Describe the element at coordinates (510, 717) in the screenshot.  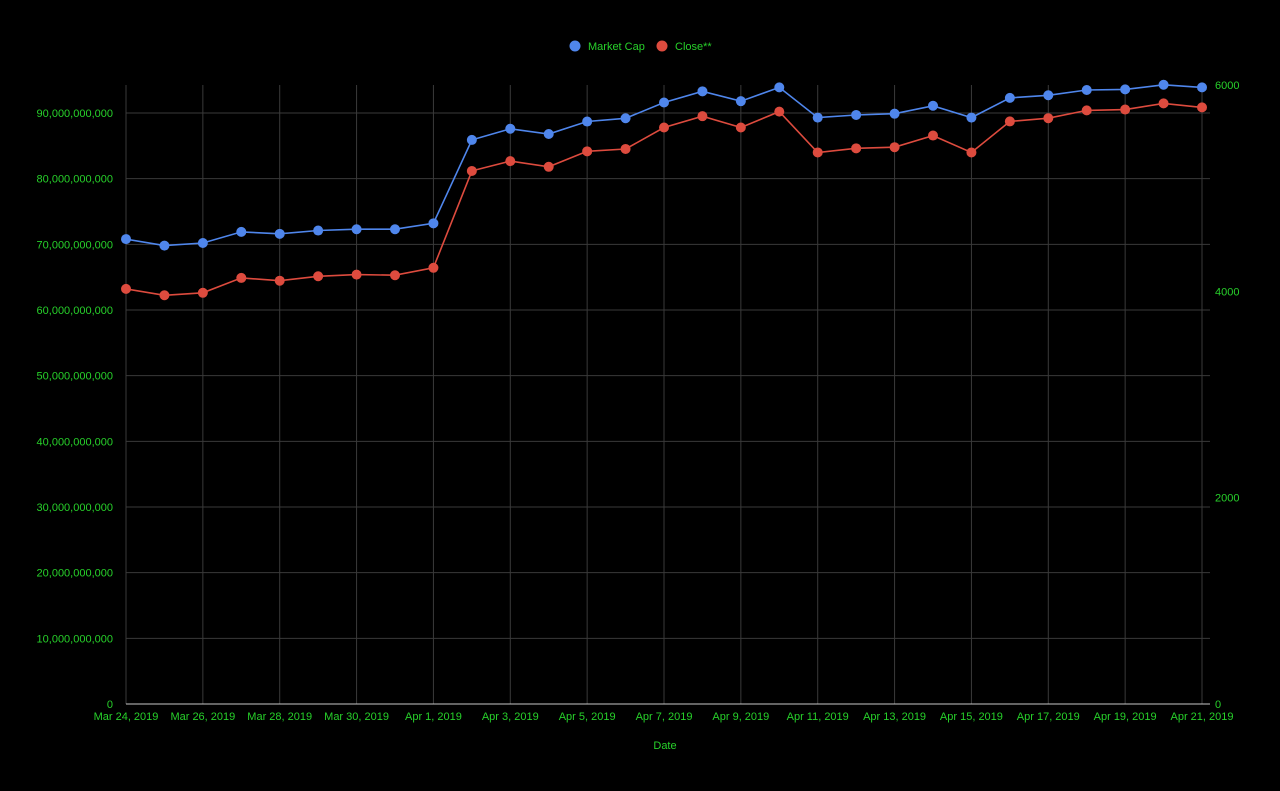
I see `x-tick-label: Apr 3, 2019` at that location.